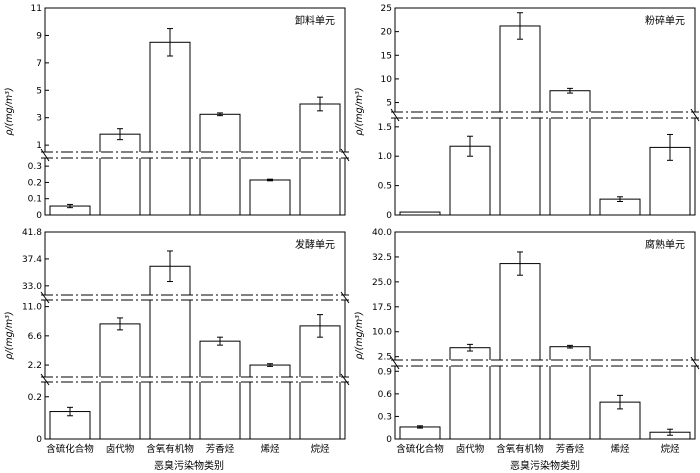 Image resolution: width=700 pixels, height=473 pixels. Describe the element at coordinates (385, 187) in the screenshot. I see `y-tick-label: 0.5` at that location.